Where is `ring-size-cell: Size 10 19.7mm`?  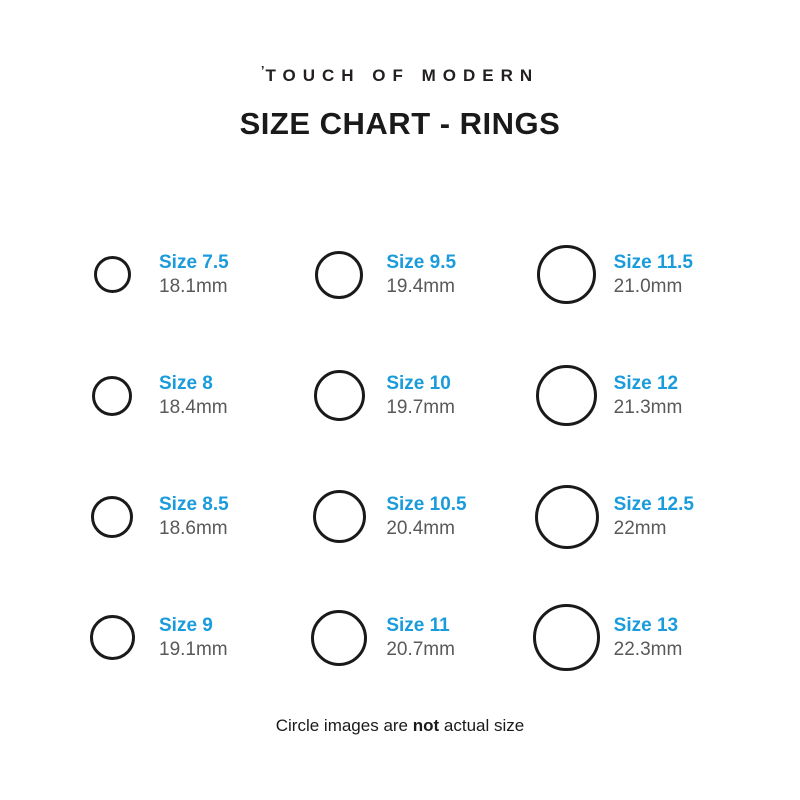 ring-size-cell: Size 10 19.7mm is located at coordinates (418, 395).